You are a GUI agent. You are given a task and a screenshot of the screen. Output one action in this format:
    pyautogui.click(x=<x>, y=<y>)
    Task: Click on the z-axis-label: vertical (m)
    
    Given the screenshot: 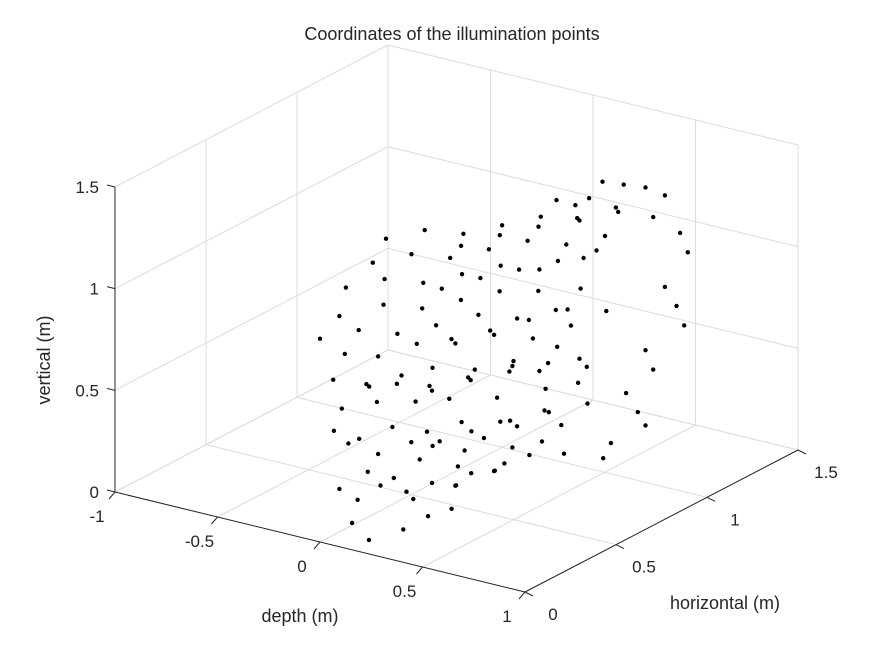 What is the action you would take?
    pyautogui.click(x=44, y=360)
    